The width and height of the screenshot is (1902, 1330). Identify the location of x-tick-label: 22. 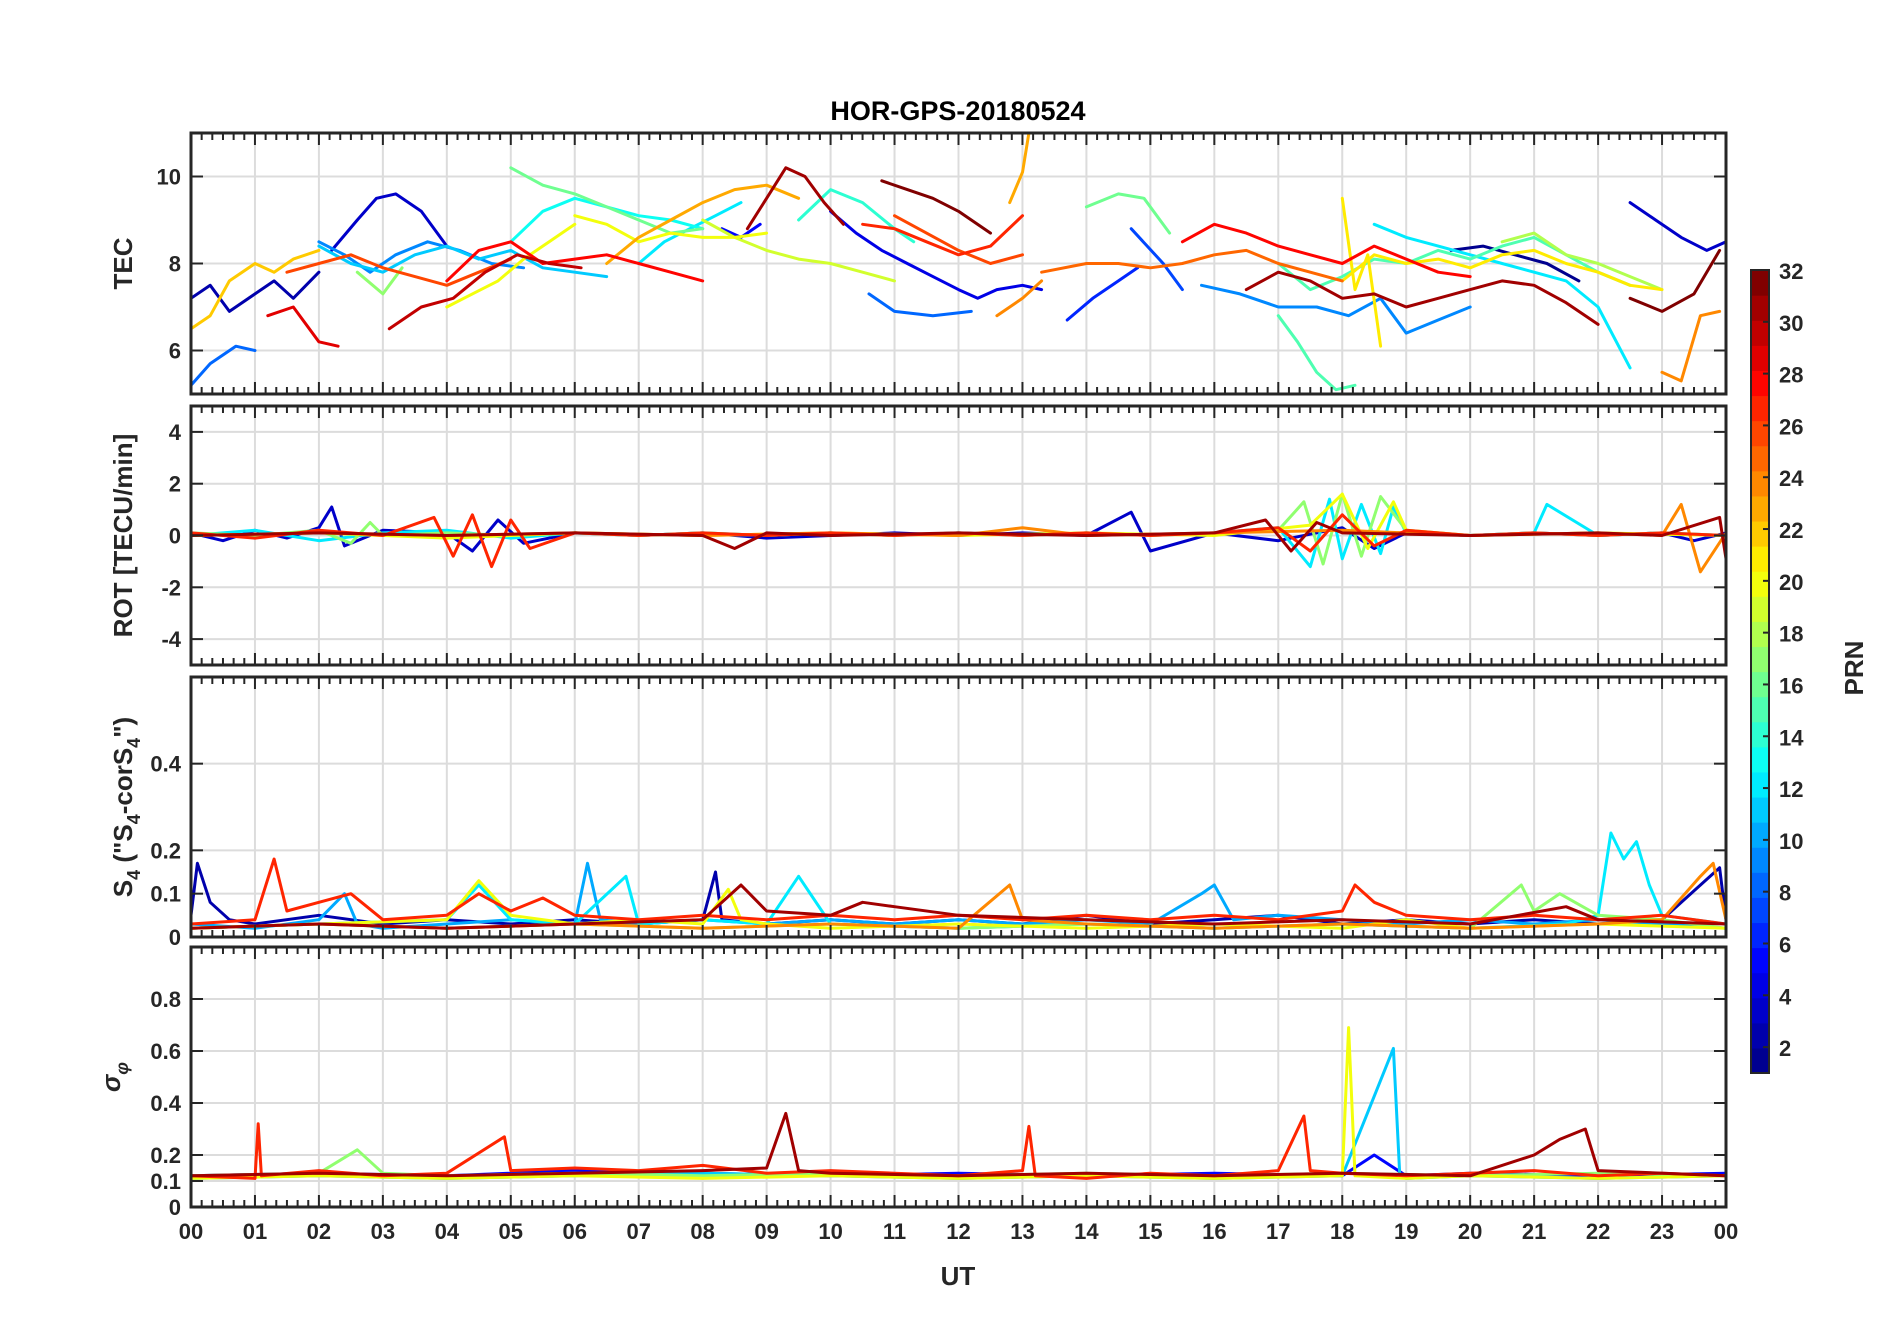
(1598, 1231).